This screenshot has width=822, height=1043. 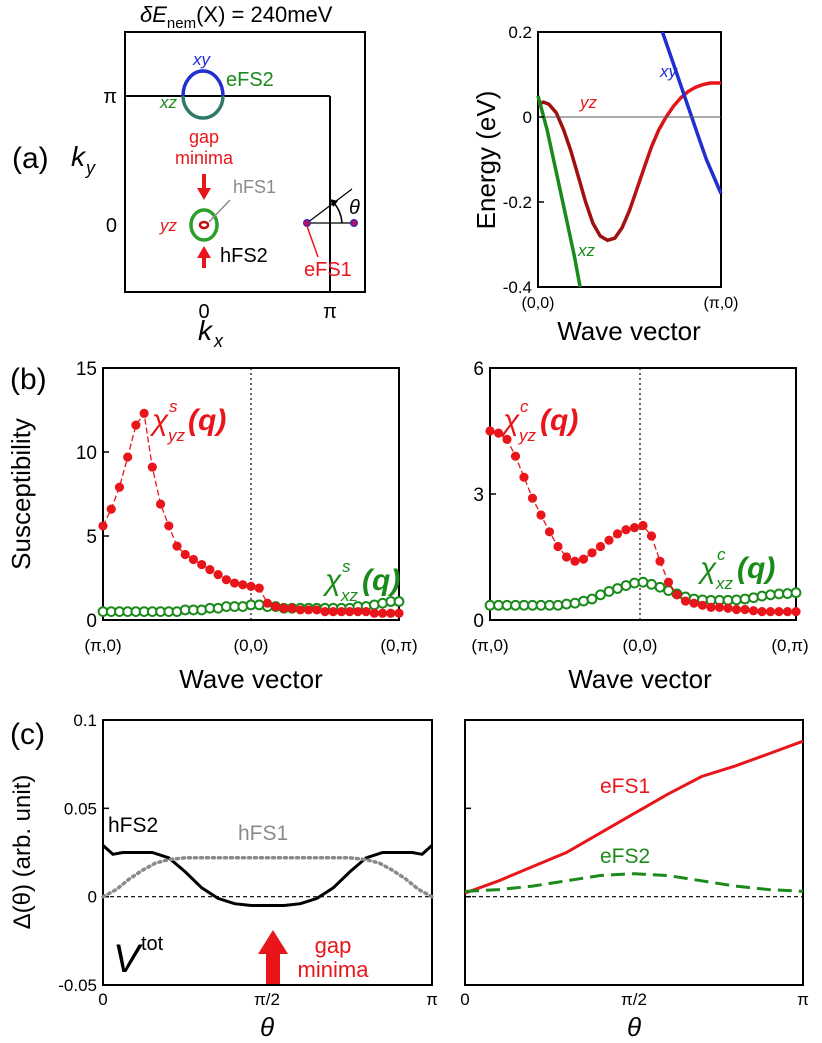 What do you see at coordinates (334, 969) in the screenshot?
I see `label-c-minima: minima` at bounding box center [334, 969].